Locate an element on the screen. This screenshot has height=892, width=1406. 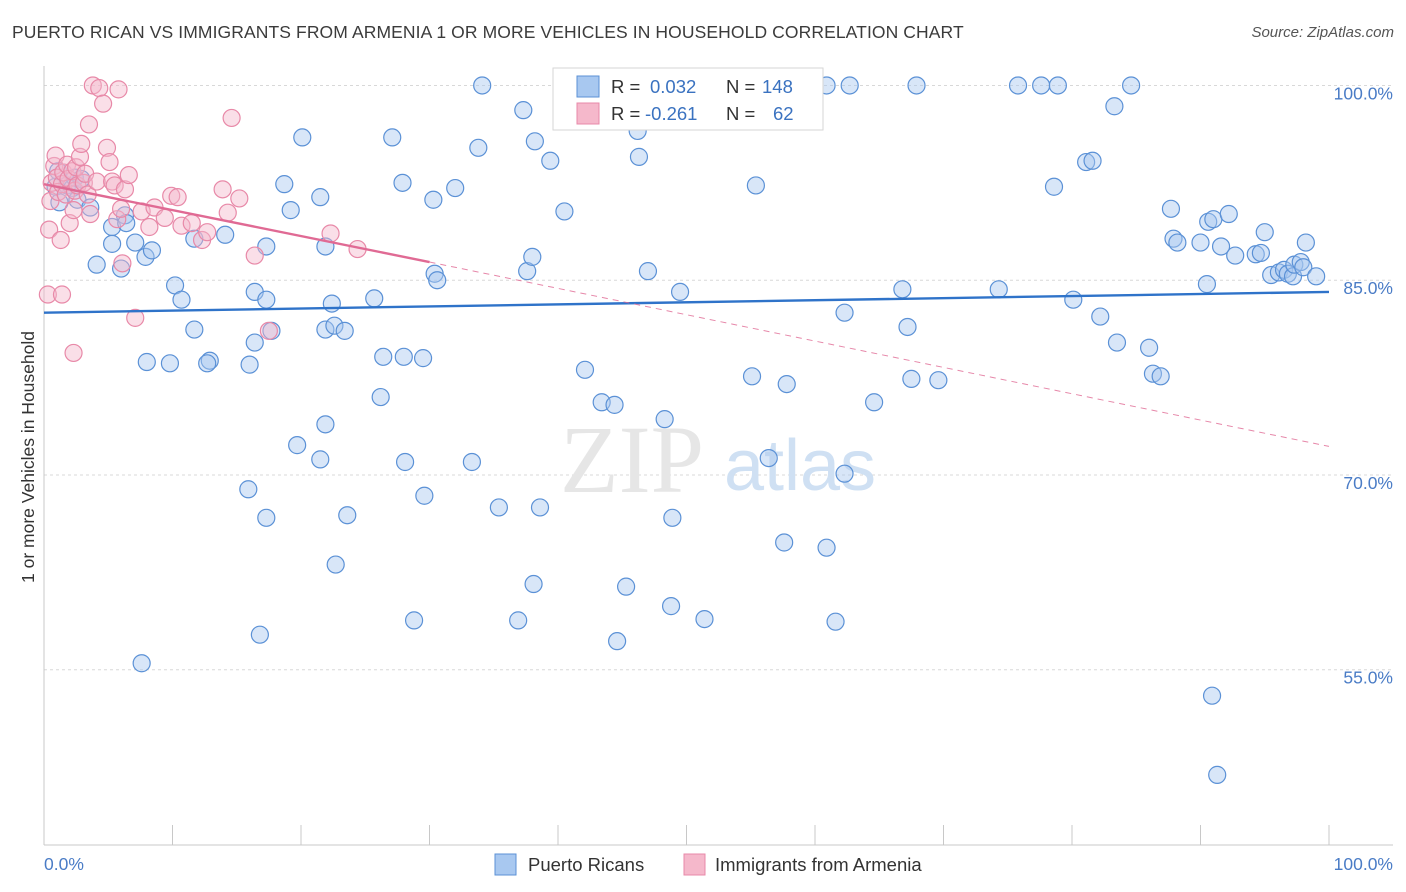
y-tick-labels: 55.0% 70.0% 85.0% 100.0% is located at coordinates (1363, 385).